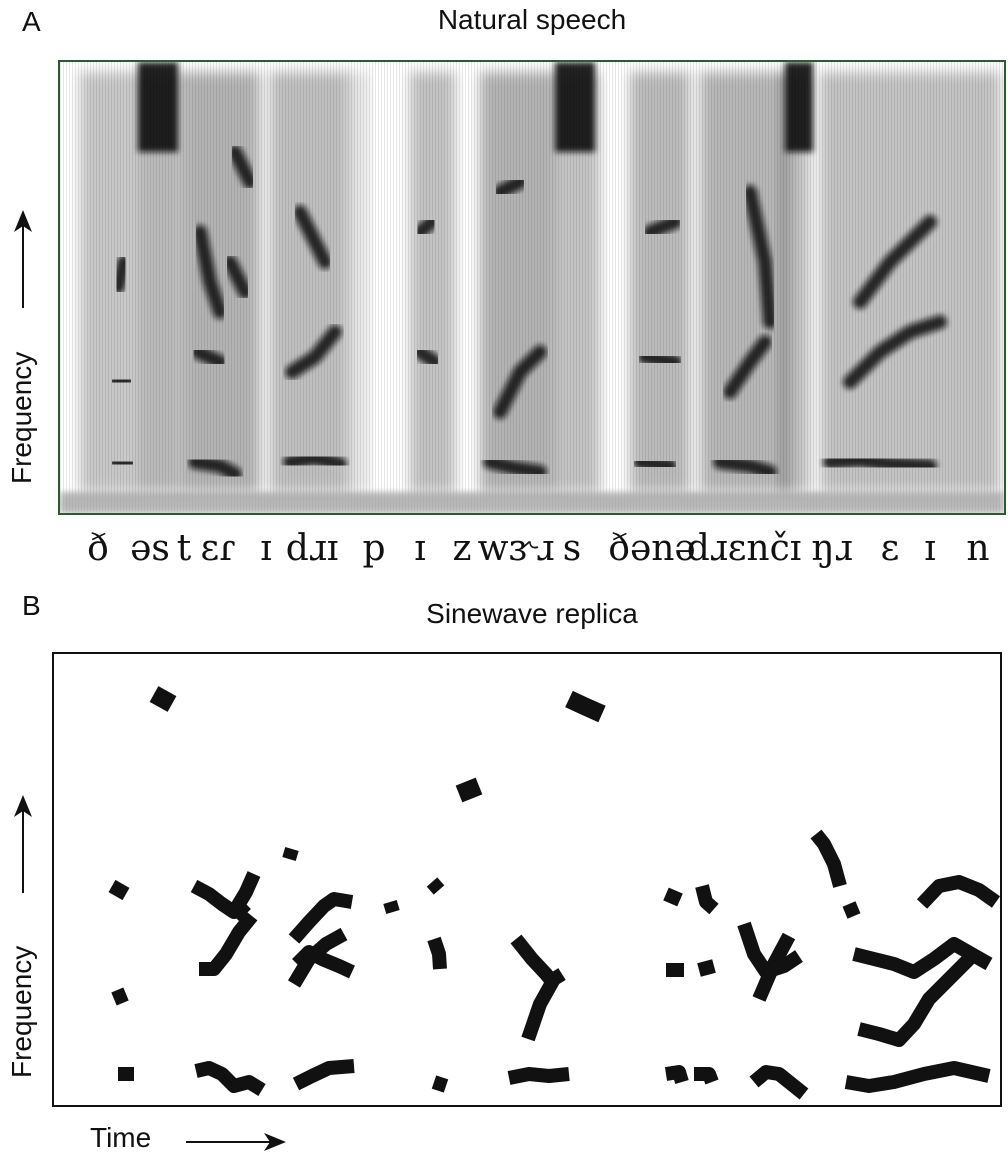 The height and width of the screenshot is (1163, 1008). Describe the element at coordinates (532, 613) in the screenshot. I see `panel-b-title: Sinewave replica` at that location.